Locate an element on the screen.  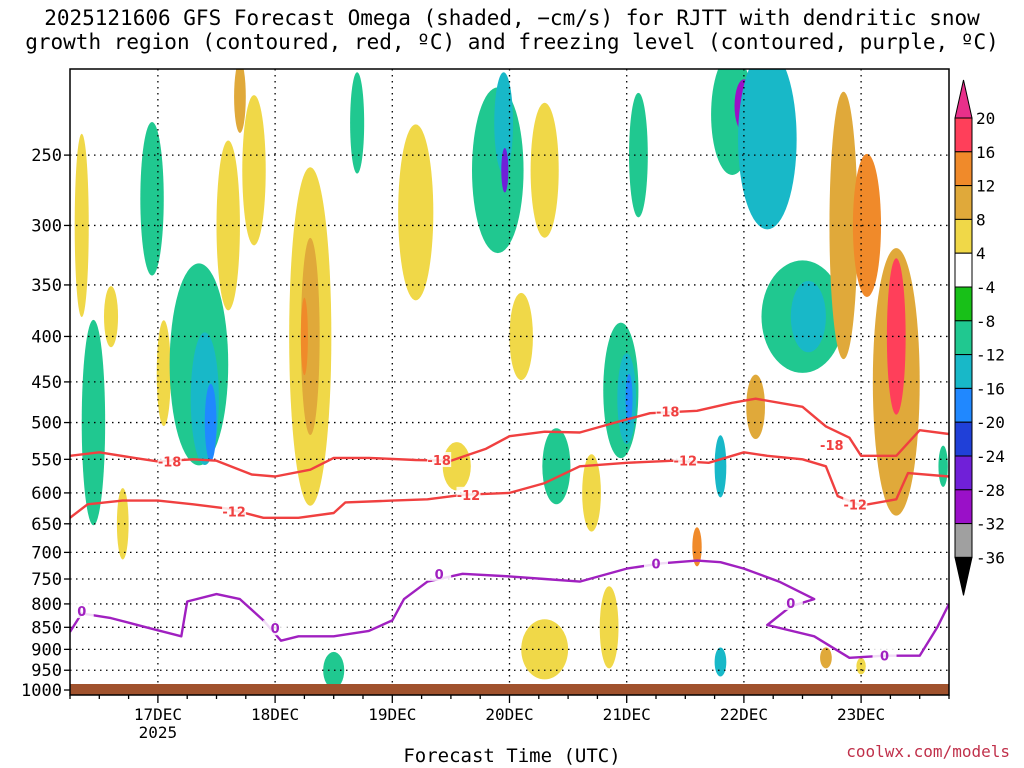
x-tick-label-22: 22DEC is located at coordinates (744, 714).